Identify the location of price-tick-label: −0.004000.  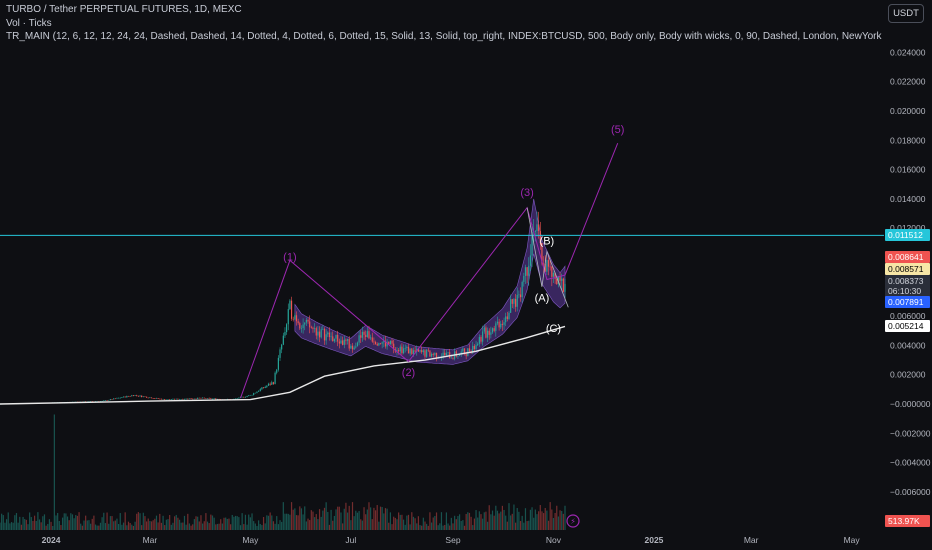
(910, 463).